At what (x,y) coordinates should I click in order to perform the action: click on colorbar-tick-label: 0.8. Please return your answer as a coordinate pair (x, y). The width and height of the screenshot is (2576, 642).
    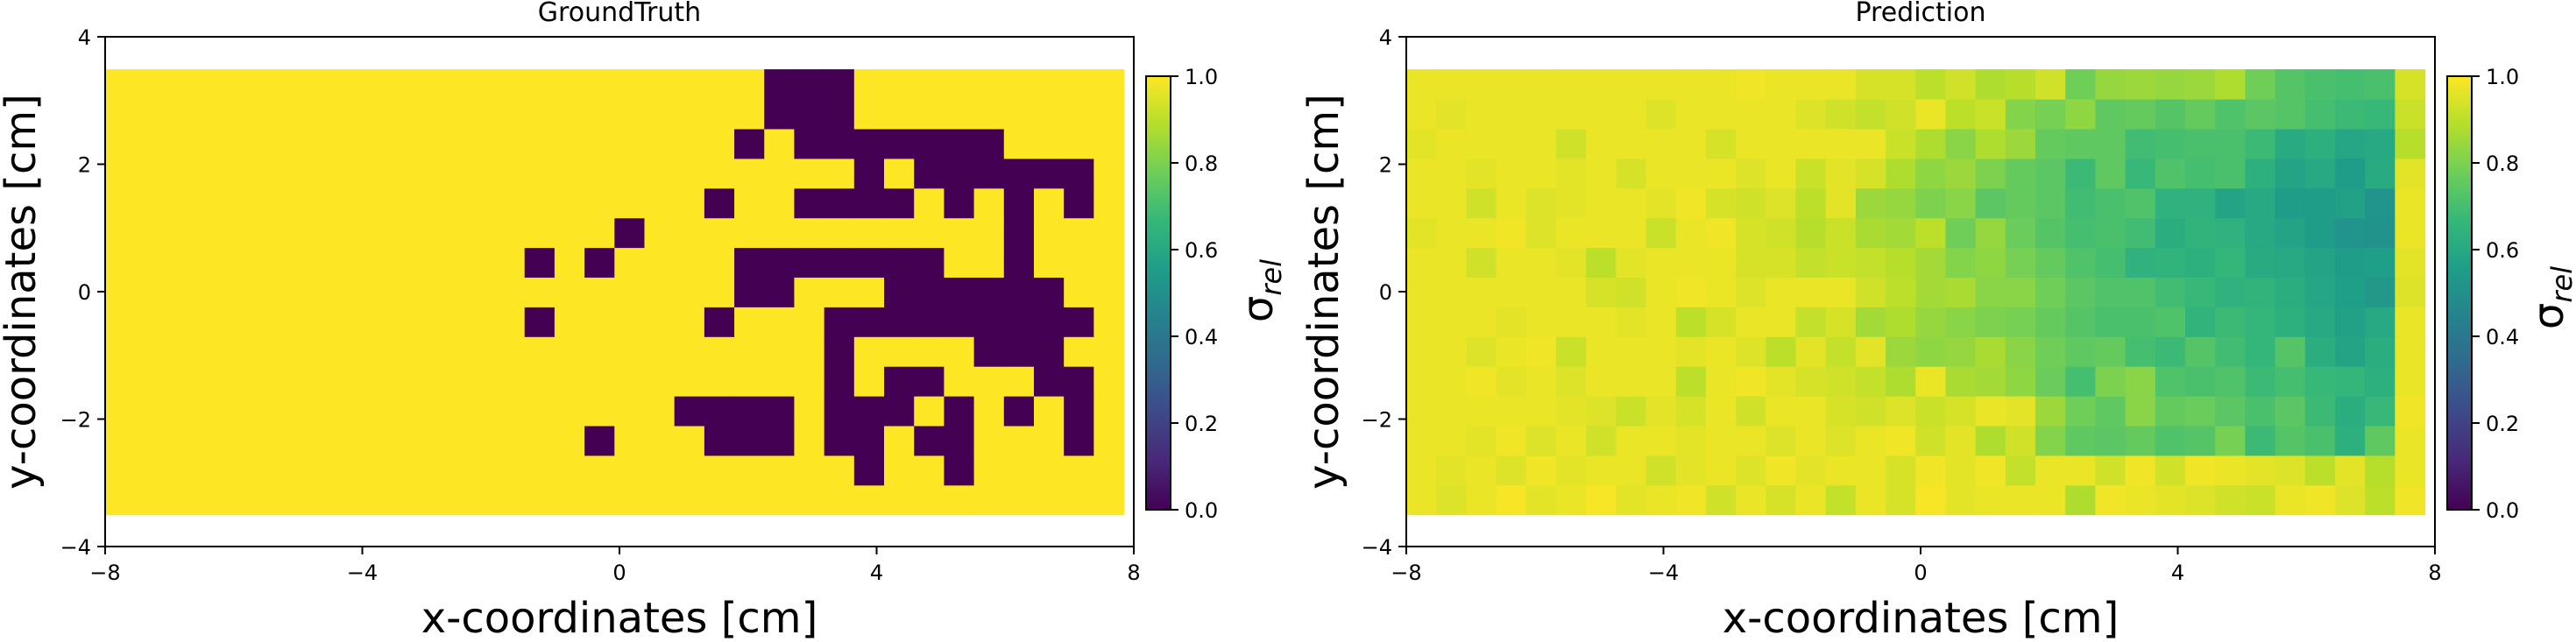
    Looking at the image, I should click on (1201, 164).